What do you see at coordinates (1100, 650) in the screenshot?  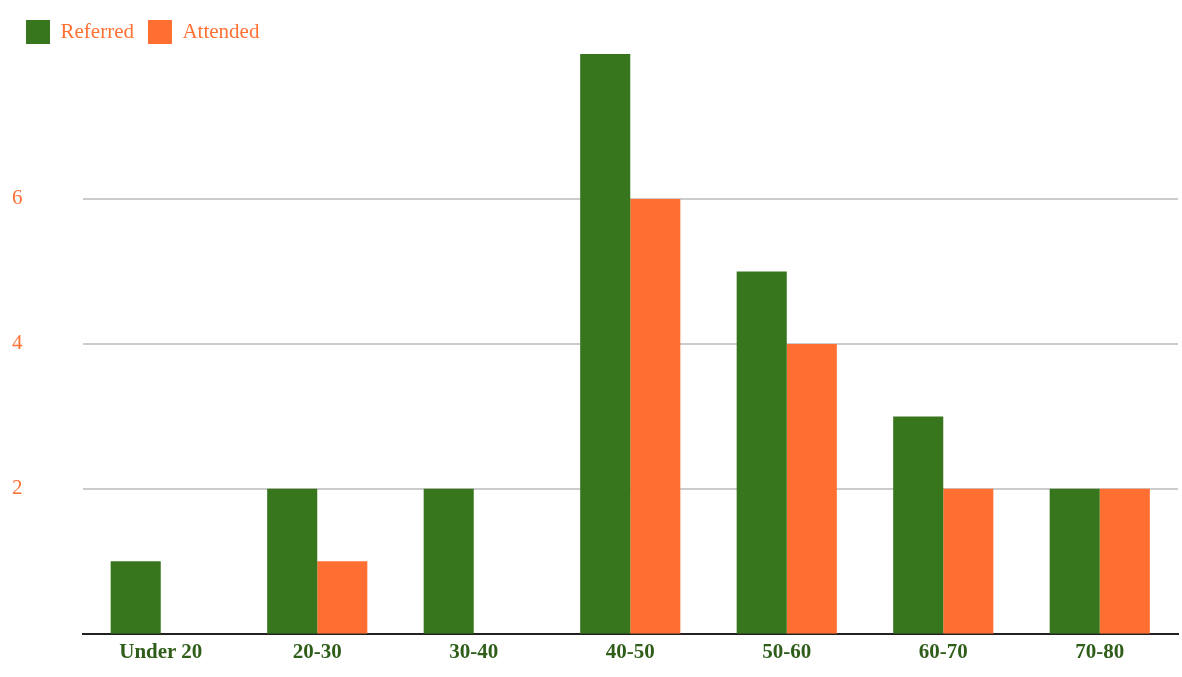 I see `x-tick-label: 70-80` at bounding box center [1100, 650].